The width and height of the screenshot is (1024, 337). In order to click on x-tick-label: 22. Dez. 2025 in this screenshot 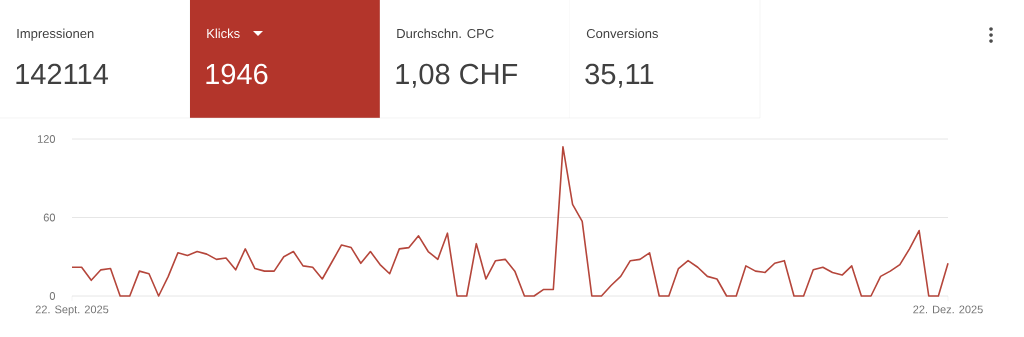, I will do `click(948, 309)`.